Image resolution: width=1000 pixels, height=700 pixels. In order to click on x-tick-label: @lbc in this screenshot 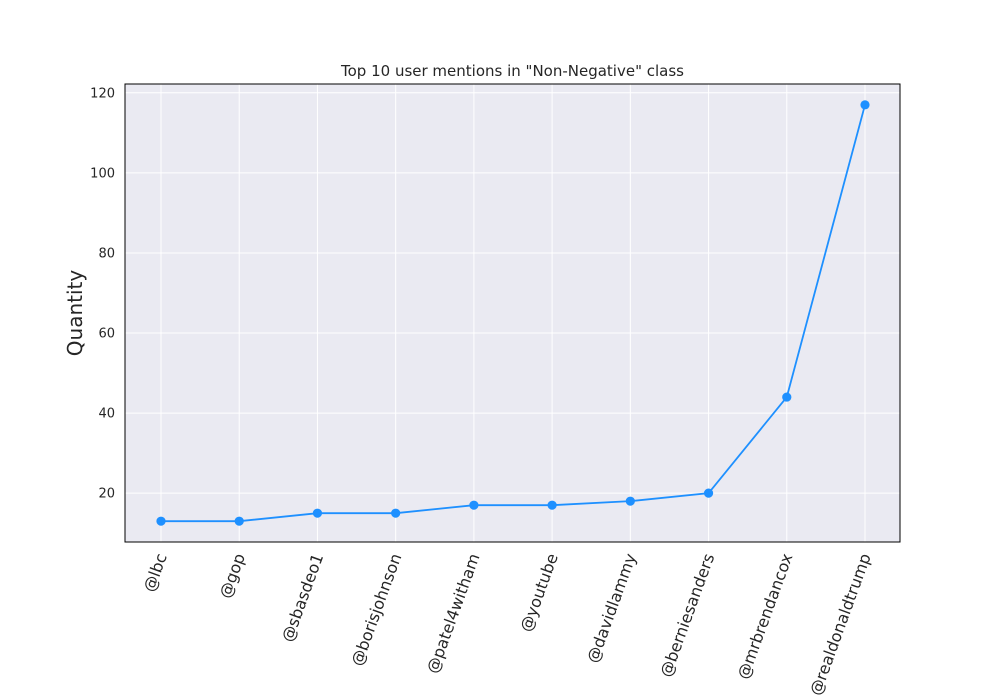, I will do `click(154, 573)`.